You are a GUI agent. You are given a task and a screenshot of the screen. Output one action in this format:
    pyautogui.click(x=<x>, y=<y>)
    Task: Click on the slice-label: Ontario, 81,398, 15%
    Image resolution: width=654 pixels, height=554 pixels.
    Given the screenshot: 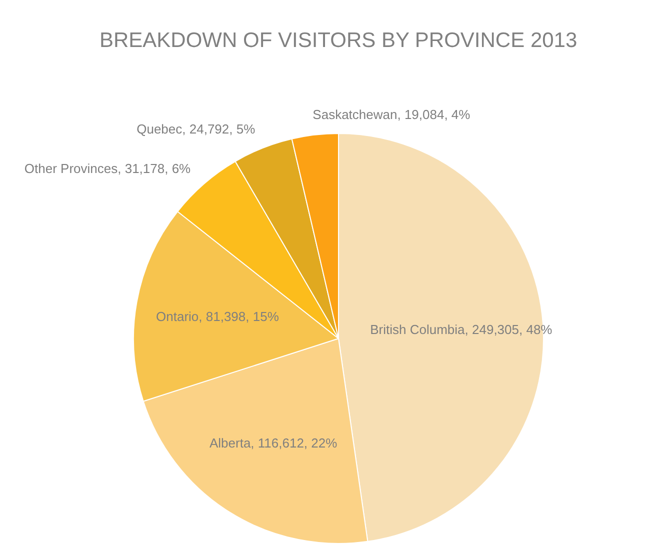 What is the action you would take?
    pyautogui.click(x=218, y=316)
    